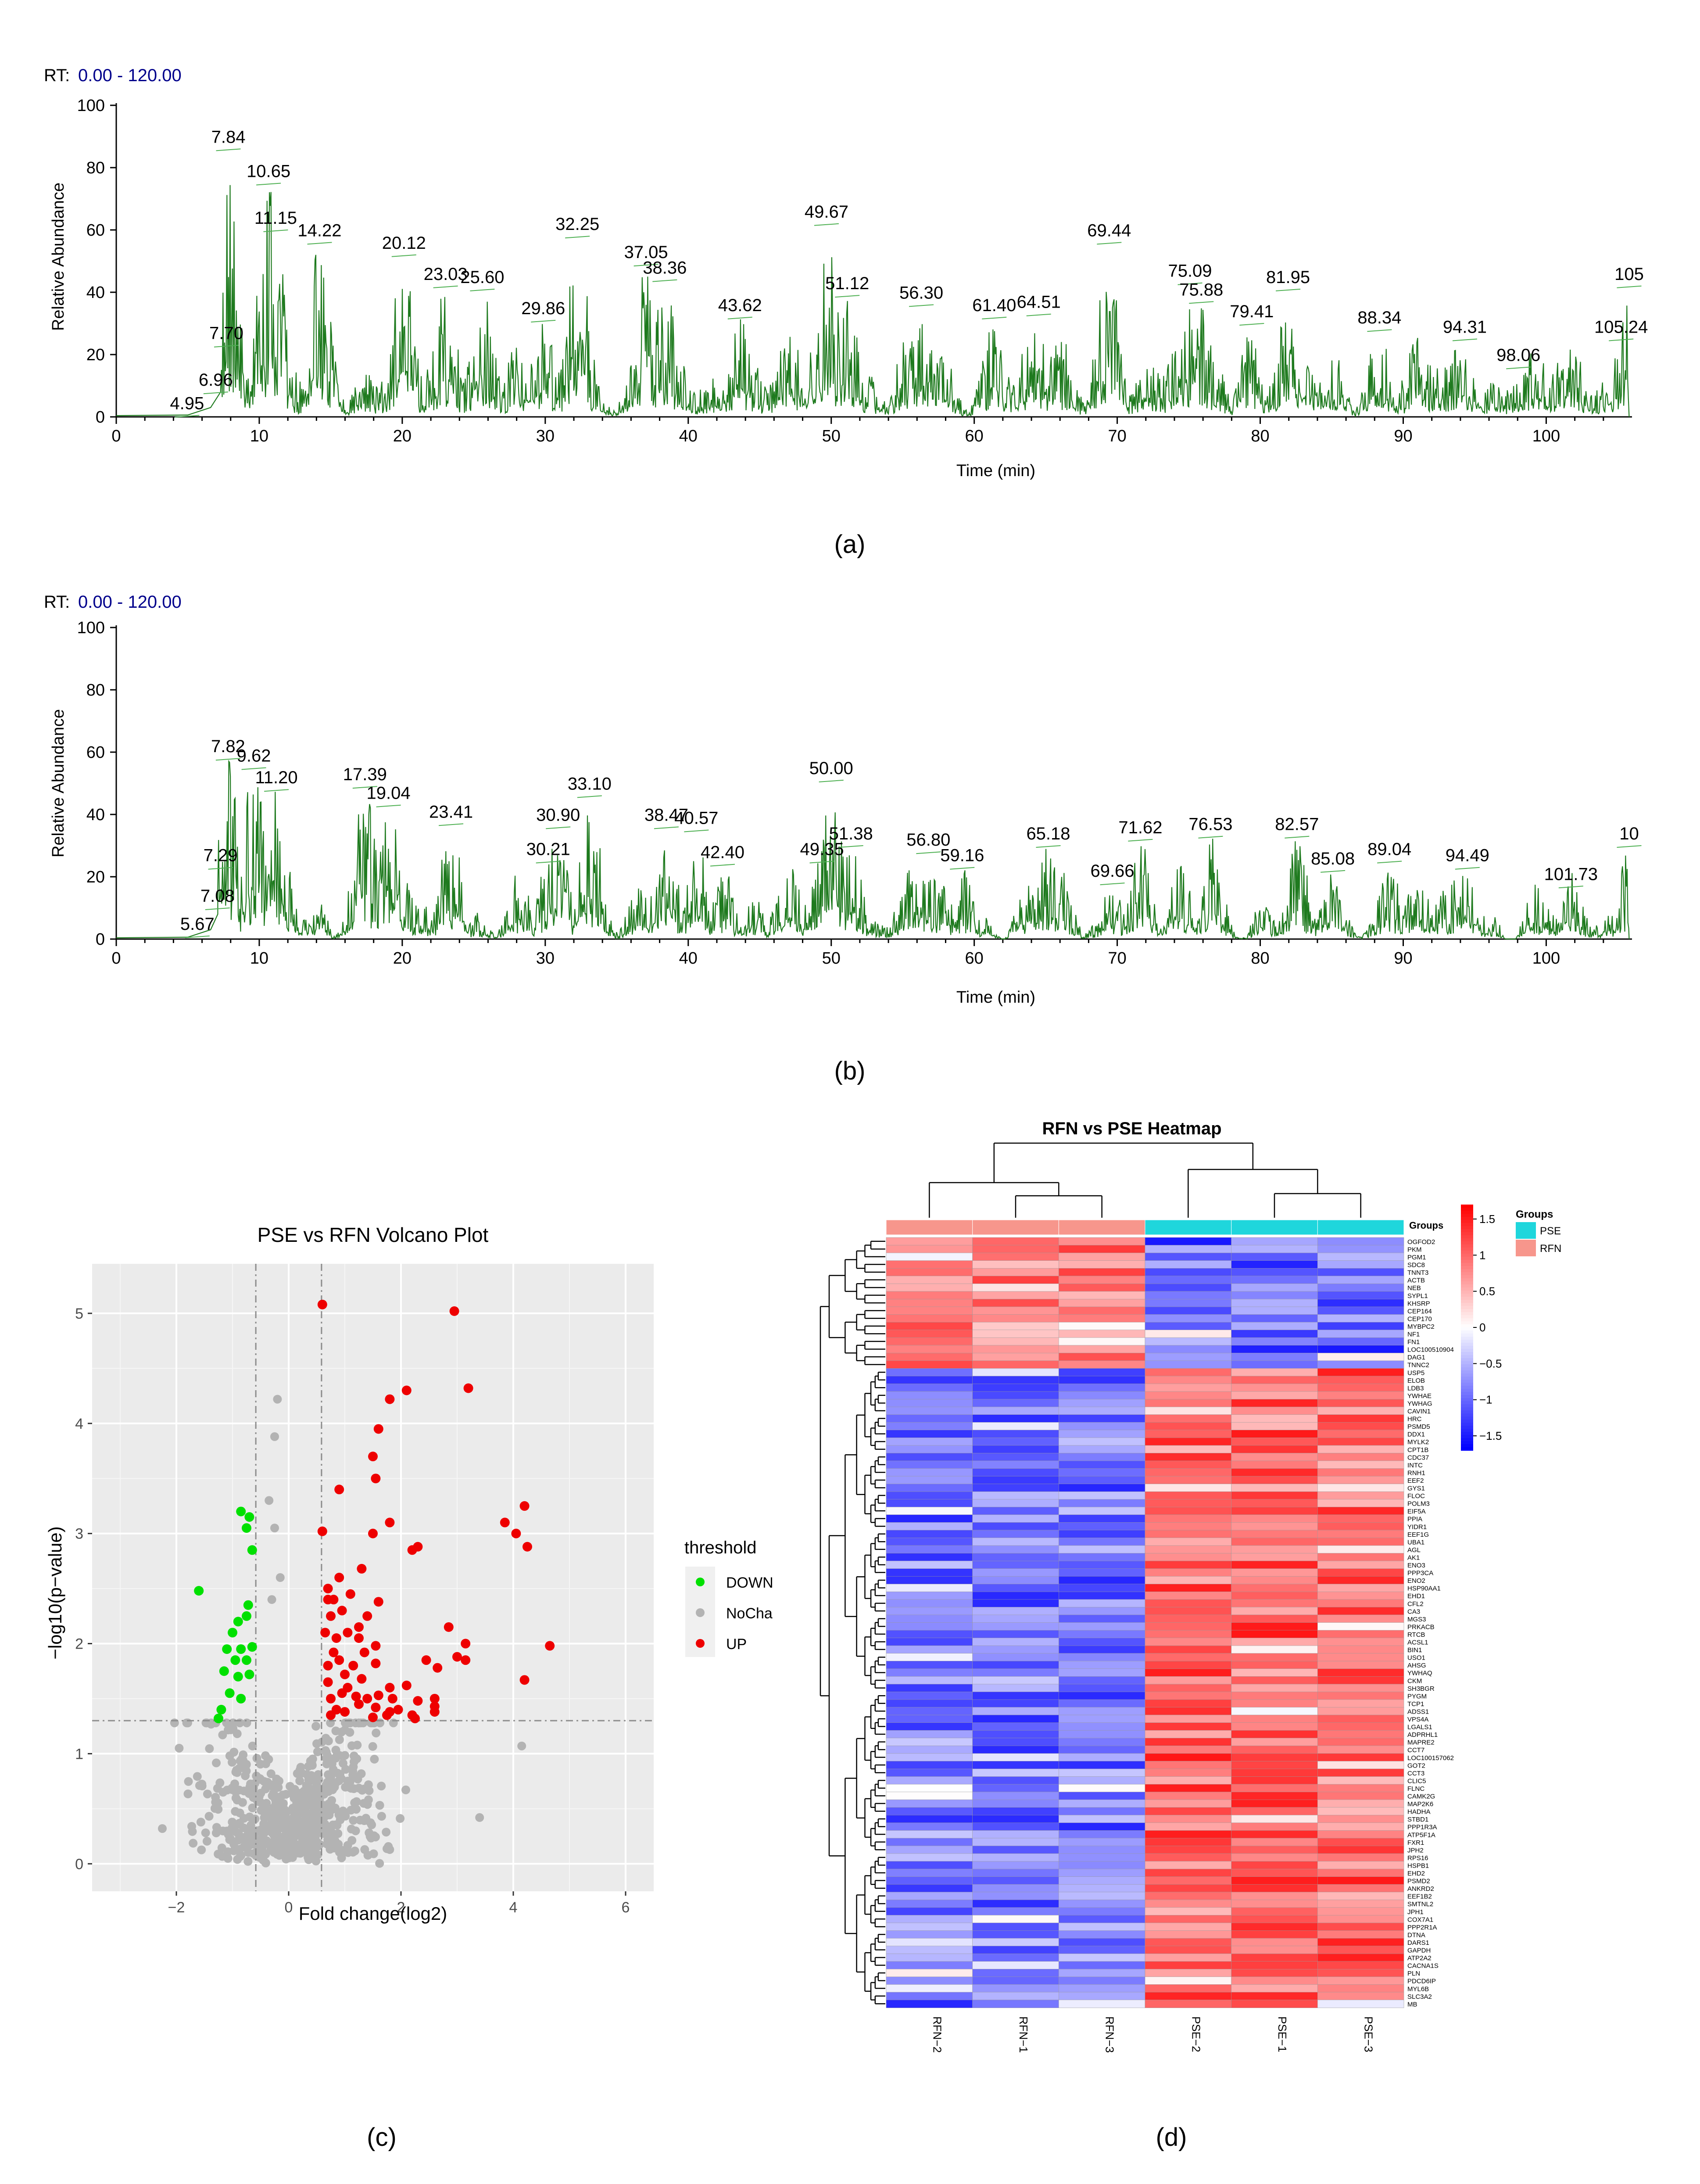 Image resolution: width=1700 pixels, height=2184 pixels. I want to click on row-label: FN1, so click(1413, 1342).